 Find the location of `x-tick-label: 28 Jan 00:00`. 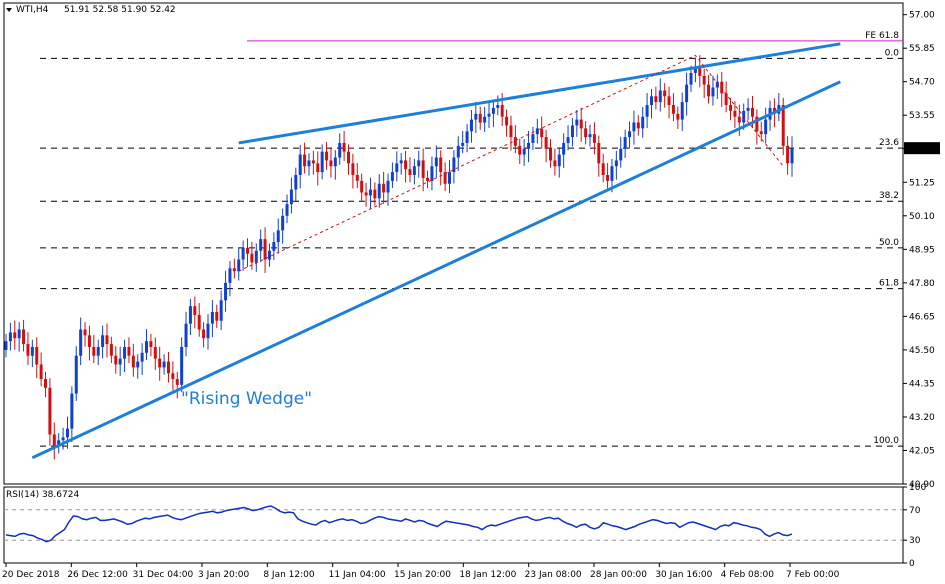

x-tick-label: 28 Jan 00:00 is located at coordinates (618, 575).